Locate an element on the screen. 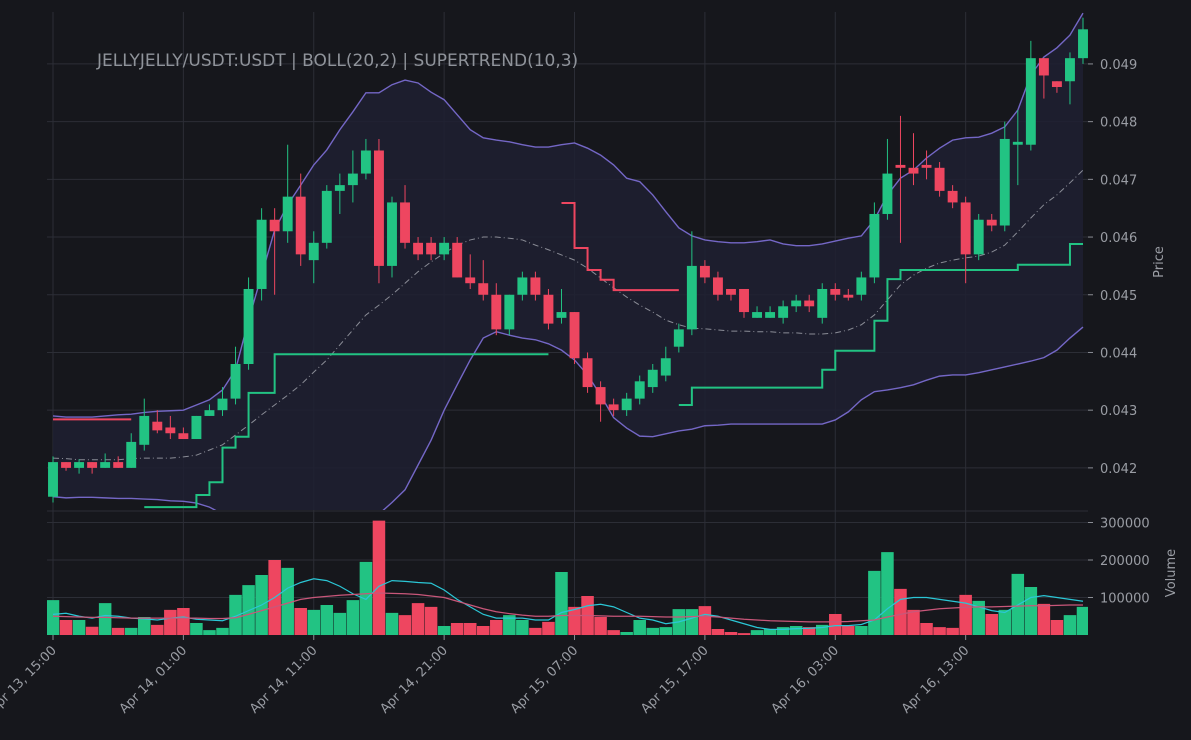 The image size is (1191, 740). volume-panel is located at coordinates (567, 577).